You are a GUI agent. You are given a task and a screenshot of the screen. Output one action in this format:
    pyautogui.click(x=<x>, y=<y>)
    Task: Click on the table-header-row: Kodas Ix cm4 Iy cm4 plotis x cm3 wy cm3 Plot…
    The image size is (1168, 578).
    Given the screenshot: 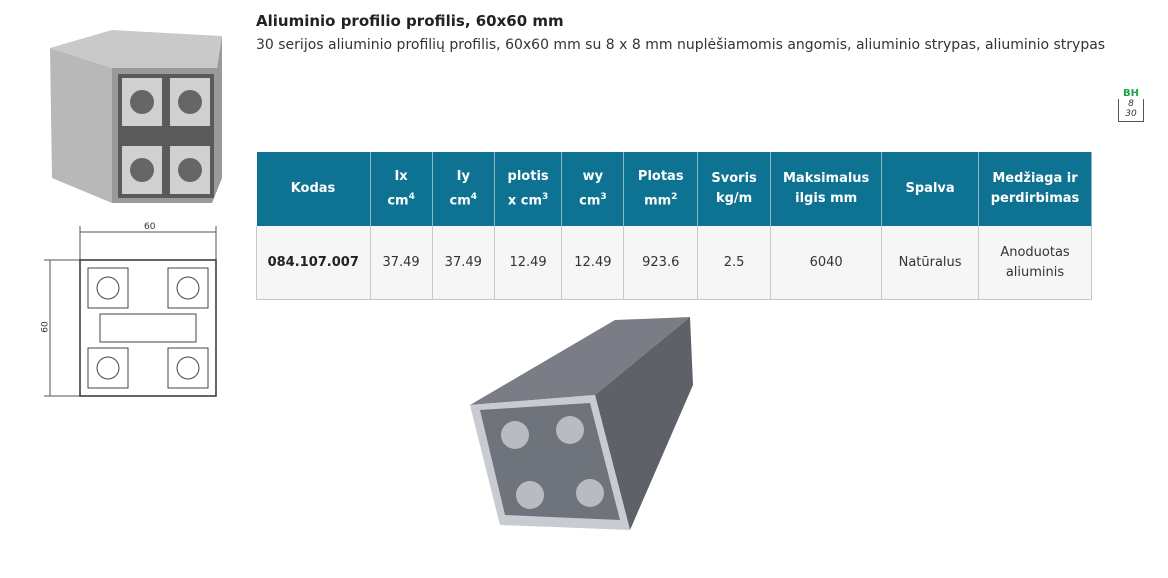 What is the action you would take?
    pyautogui.click(x=674, y=189)
    